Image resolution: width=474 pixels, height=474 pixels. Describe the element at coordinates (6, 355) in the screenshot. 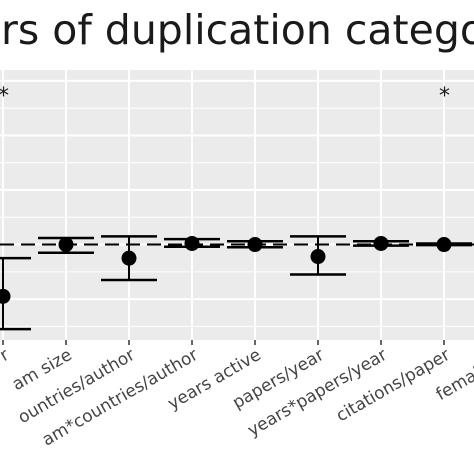

I see `x-tick-label: r` at that location.